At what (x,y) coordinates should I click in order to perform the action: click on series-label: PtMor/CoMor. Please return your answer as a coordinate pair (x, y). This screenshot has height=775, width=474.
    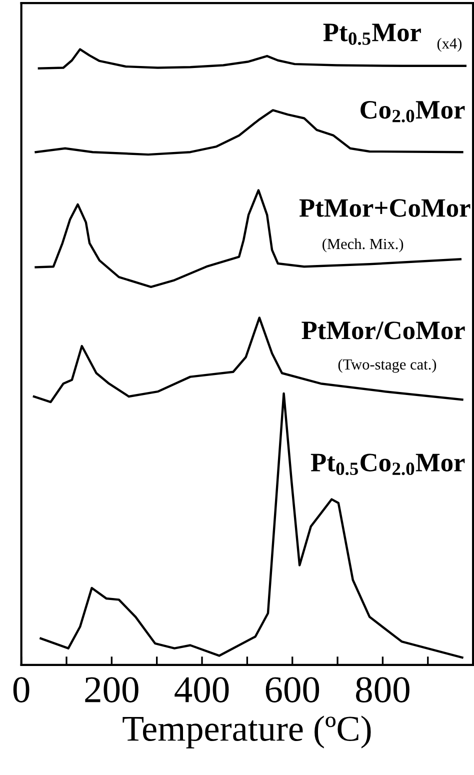
    Looking at the image, I should click on (383, 331).